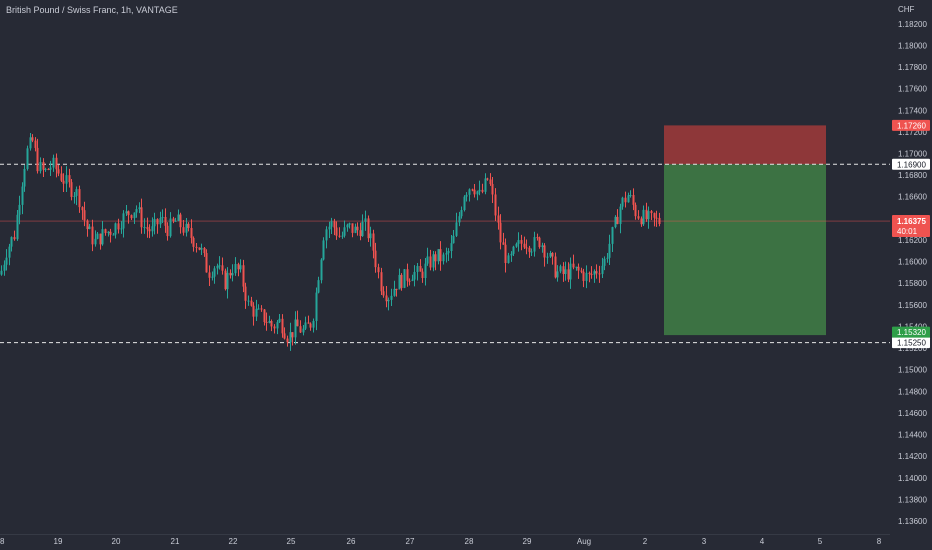  Describe the element at coordinates (2, 541) in the screenshot. I see `x-tick-label: 18` at that location.